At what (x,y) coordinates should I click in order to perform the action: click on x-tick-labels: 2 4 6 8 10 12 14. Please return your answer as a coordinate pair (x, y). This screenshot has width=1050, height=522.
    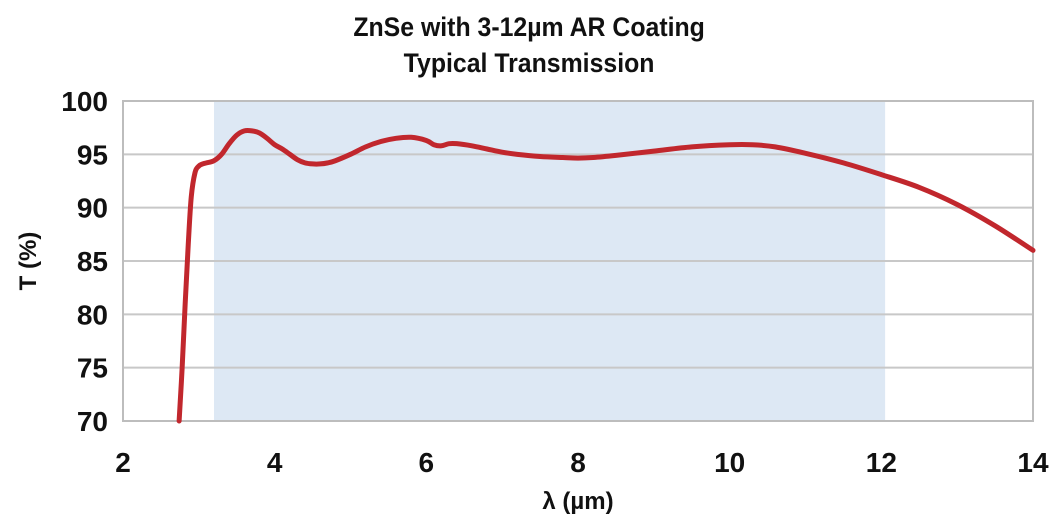
    Looking at the image, I should click on (582, 462).